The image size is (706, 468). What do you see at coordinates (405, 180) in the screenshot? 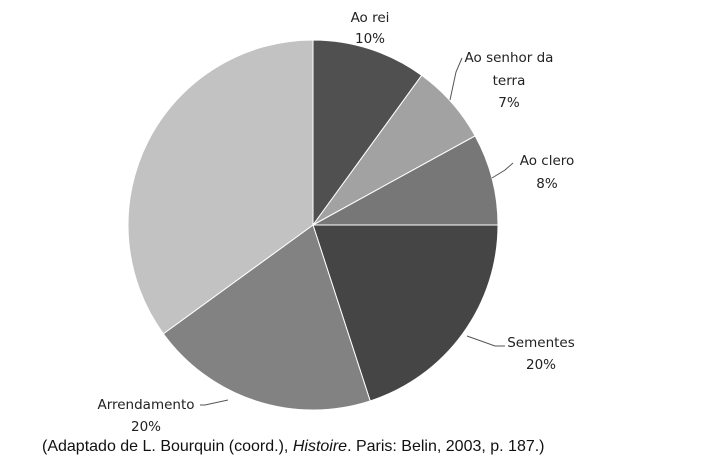
I see `pie-slice-ao-clero` at bounding box center [405, 180].